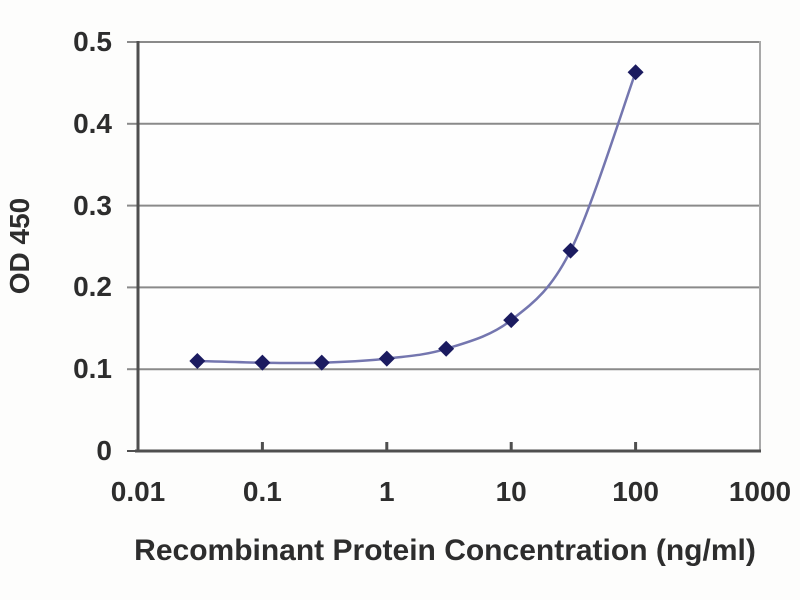  Describe the element at coordinates (760, 491) in the screenshot. I see `x-tick-label: 1000` at that location.